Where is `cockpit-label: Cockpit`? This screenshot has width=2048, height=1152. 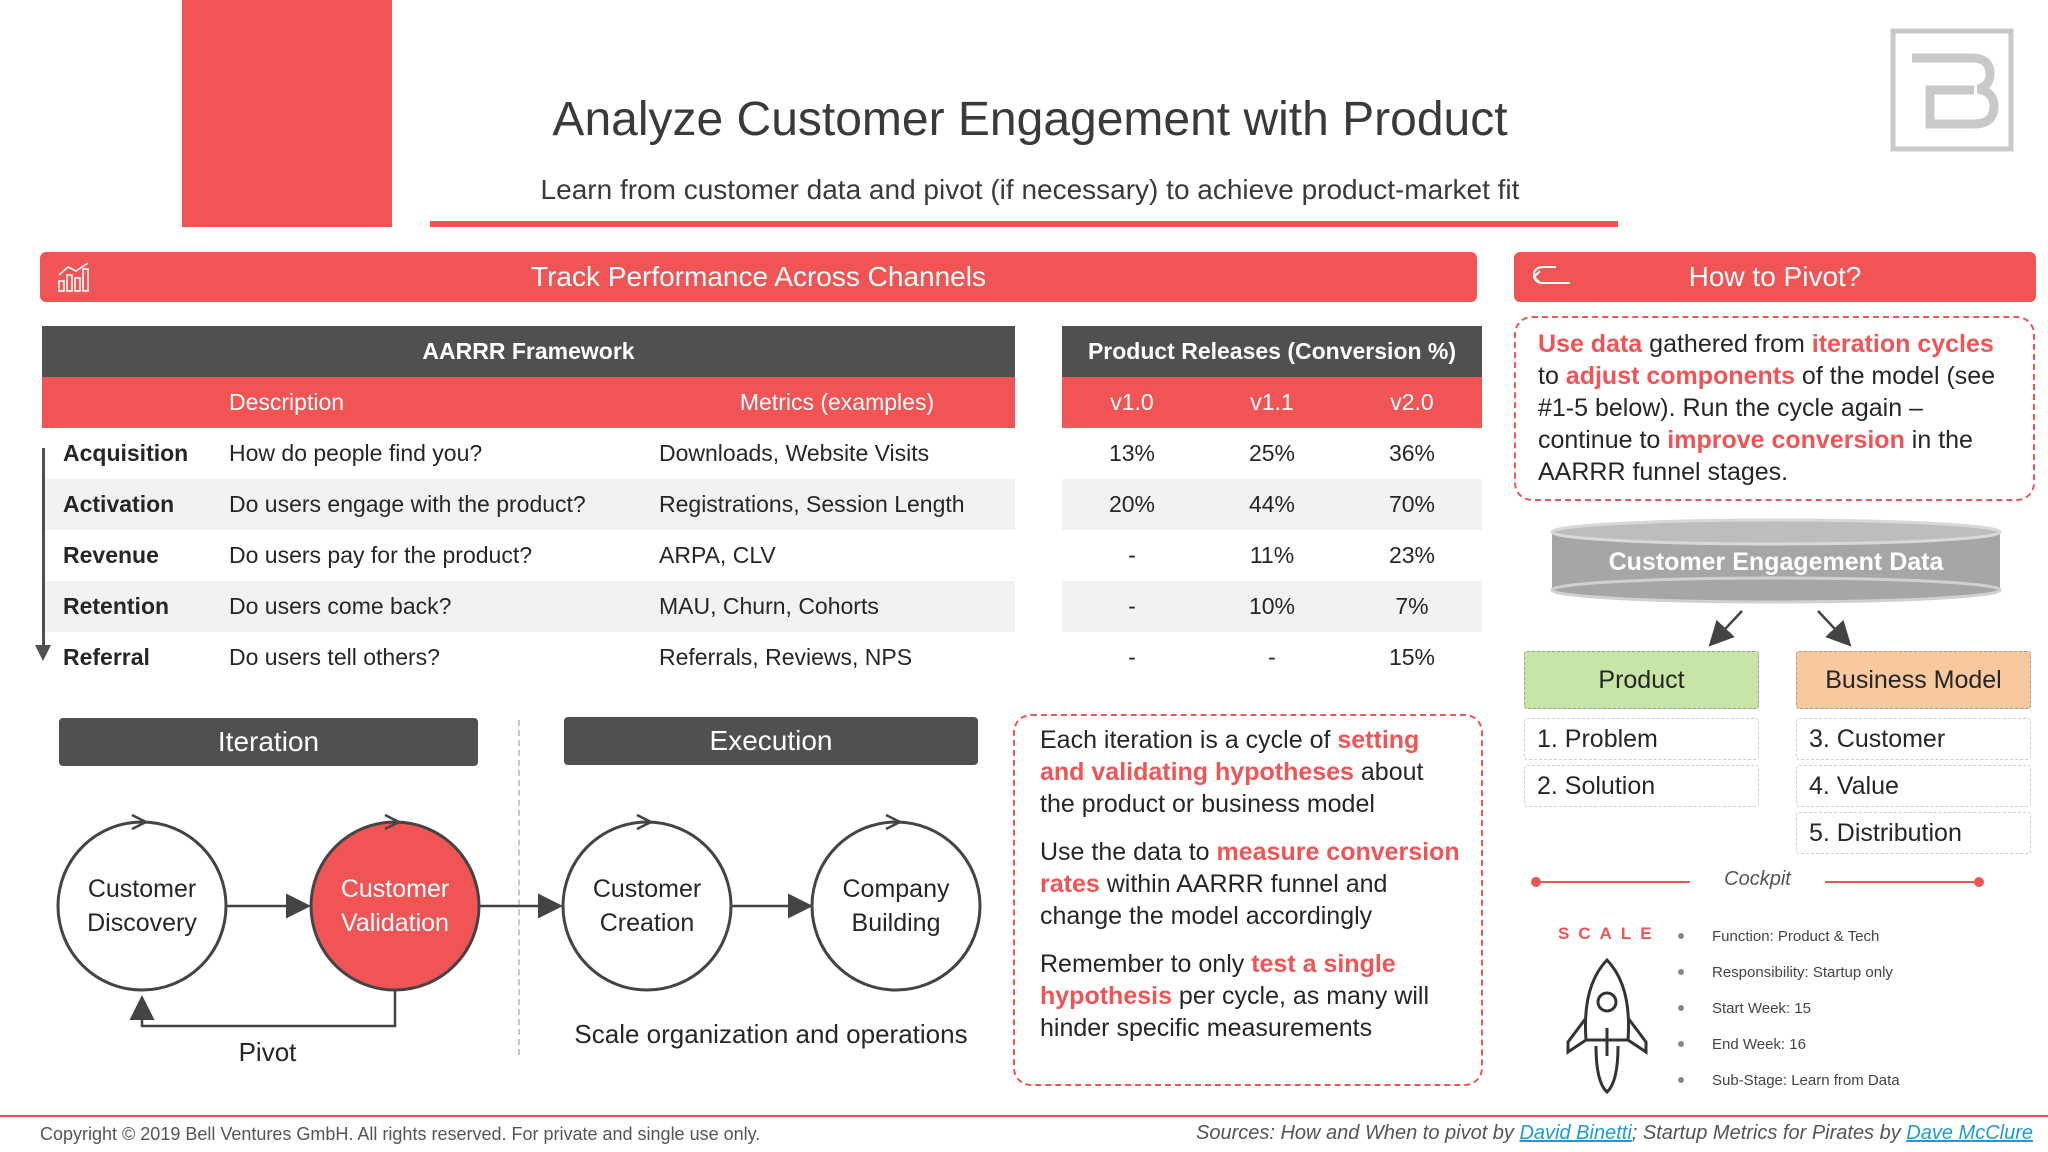 cockpit-label: Cockpit is located at coordinates (1757, 879).